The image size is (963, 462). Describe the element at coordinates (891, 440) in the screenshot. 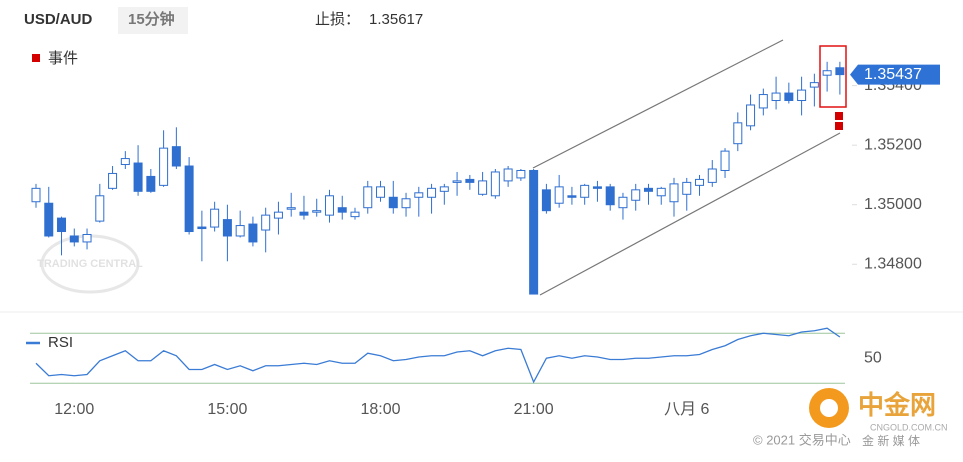

I see `tagline: 金 新 媒 体` at that location.